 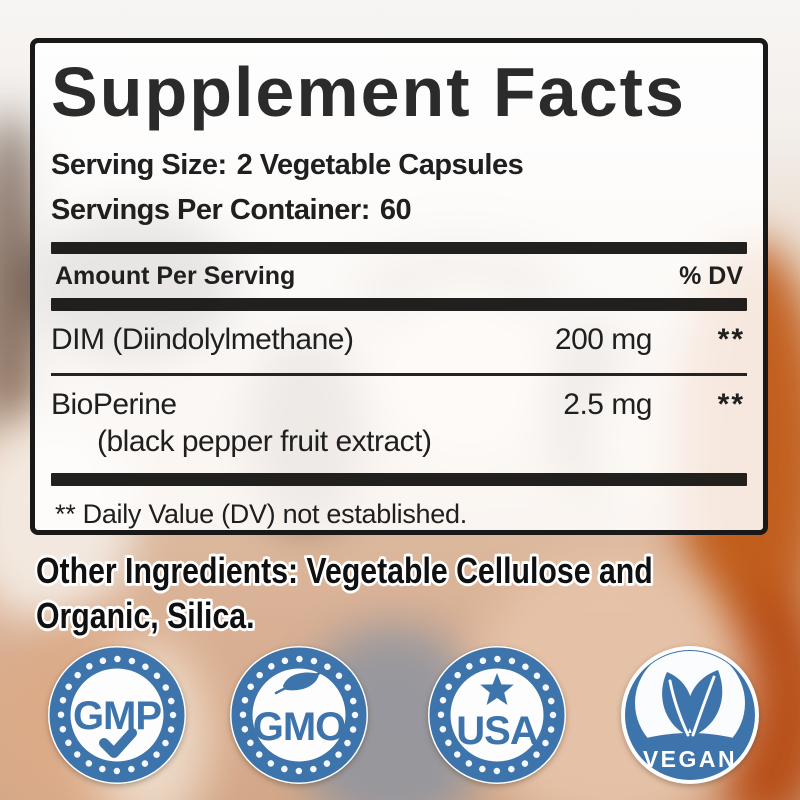 What do you see at coordinates (264, 441) in the screenshot?
I see `ingredient-subname: (black pepper fruit extract)` at bounding box center [264, 441].